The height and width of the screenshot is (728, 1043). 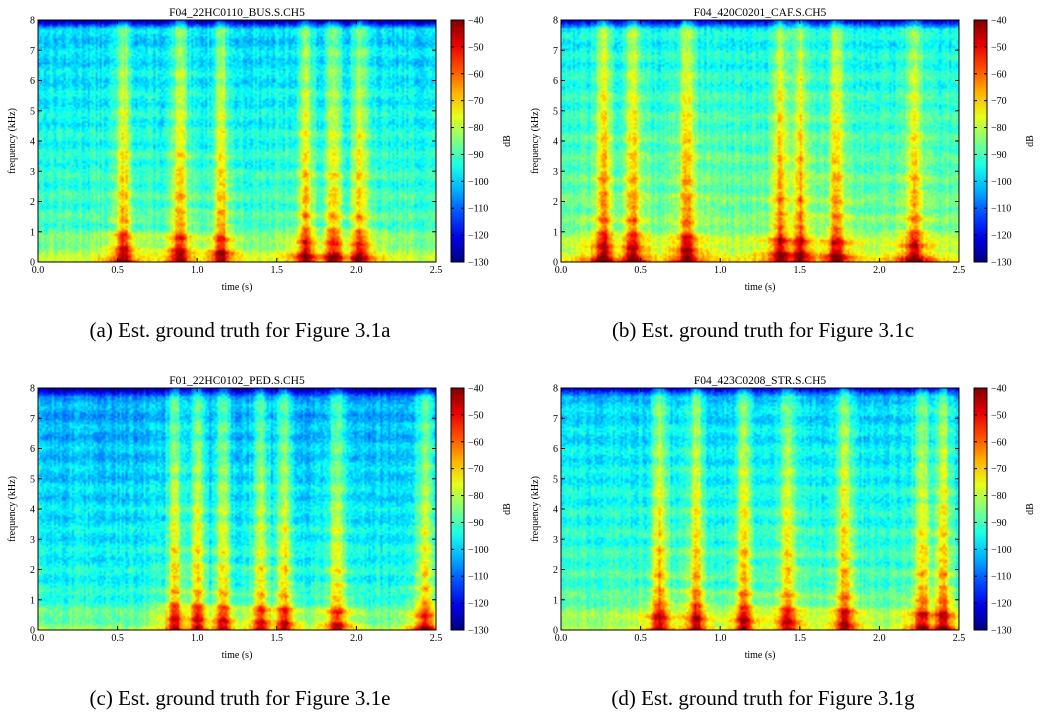 What do you see at coordinates (760, 381) in the screenshot?
I see `chart-title: F04_423C0208_STR.S.CH5` at bounding box center [760, 381].